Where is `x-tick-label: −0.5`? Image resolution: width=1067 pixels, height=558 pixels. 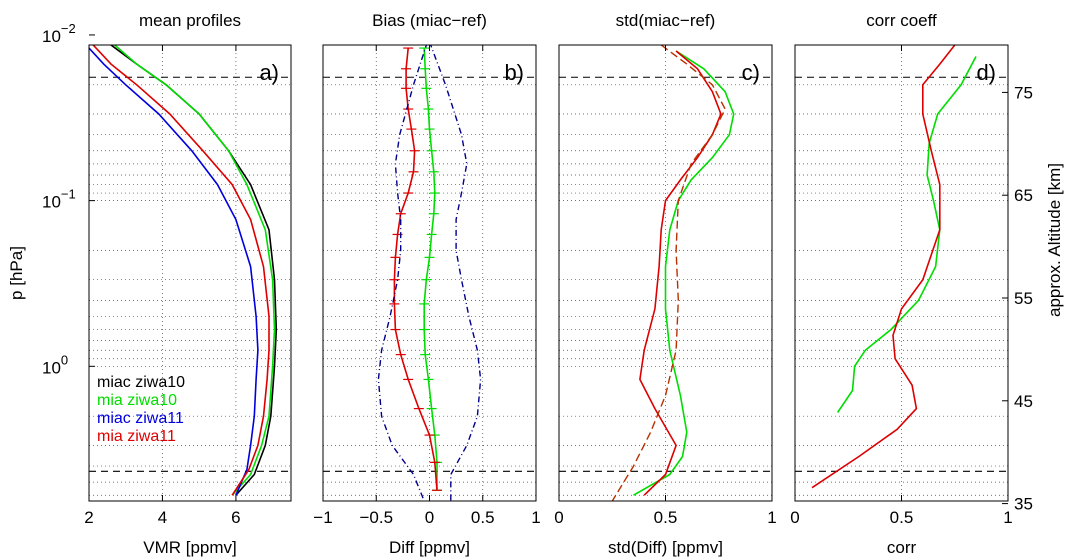
x-tick-label: −0.5 is located at coordinates (376, 517).